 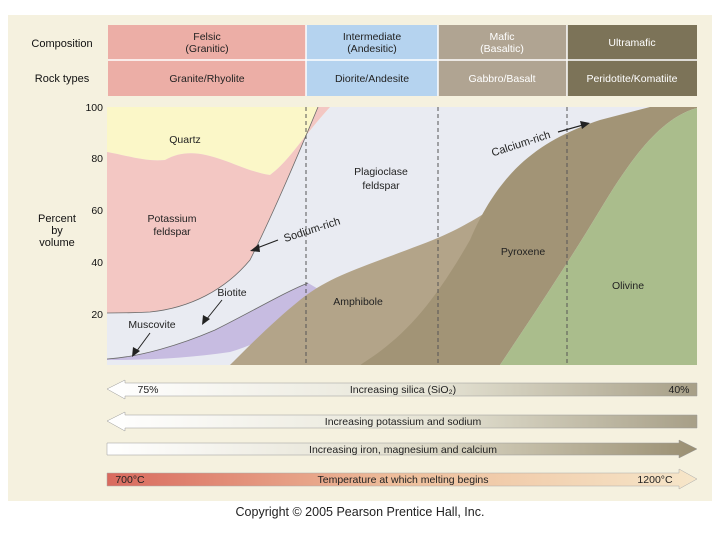 What do you see at coordinates (206, 79) in the screenshot?
I see `granite-rhyolite-label: Granite/Rhyolite` at bounding box center [206, 79].